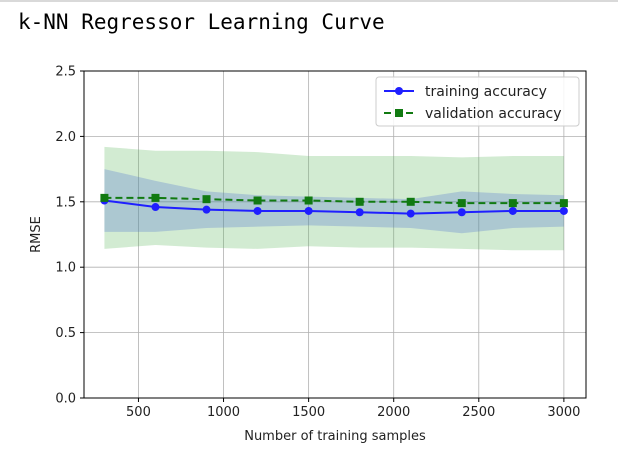 This screenshot has width=618, height=466. Describe the element at coordinates (486, 92) in the screenshot. I see `legend-label-training: training accuracy` at that location.